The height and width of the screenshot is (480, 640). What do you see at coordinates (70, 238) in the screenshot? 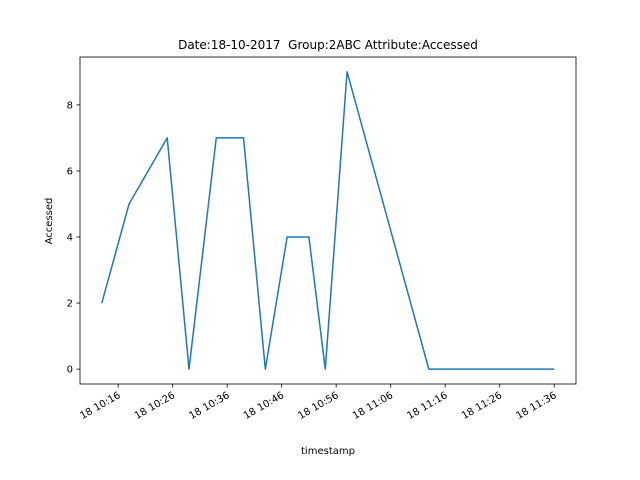
I see `y-tick-label: 4` at bounding box center [70, 238].